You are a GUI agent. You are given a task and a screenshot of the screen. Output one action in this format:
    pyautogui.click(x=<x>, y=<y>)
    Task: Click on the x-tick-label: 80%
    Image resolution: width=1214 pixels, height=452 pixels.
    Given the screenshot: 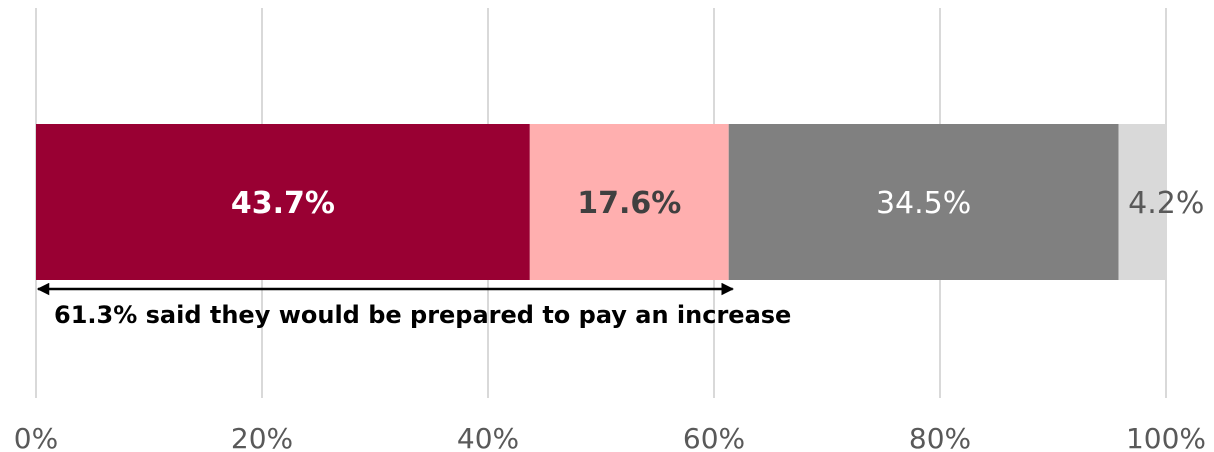 What is the action you would take?
    pyautogui.click(x=940, y=437)
    